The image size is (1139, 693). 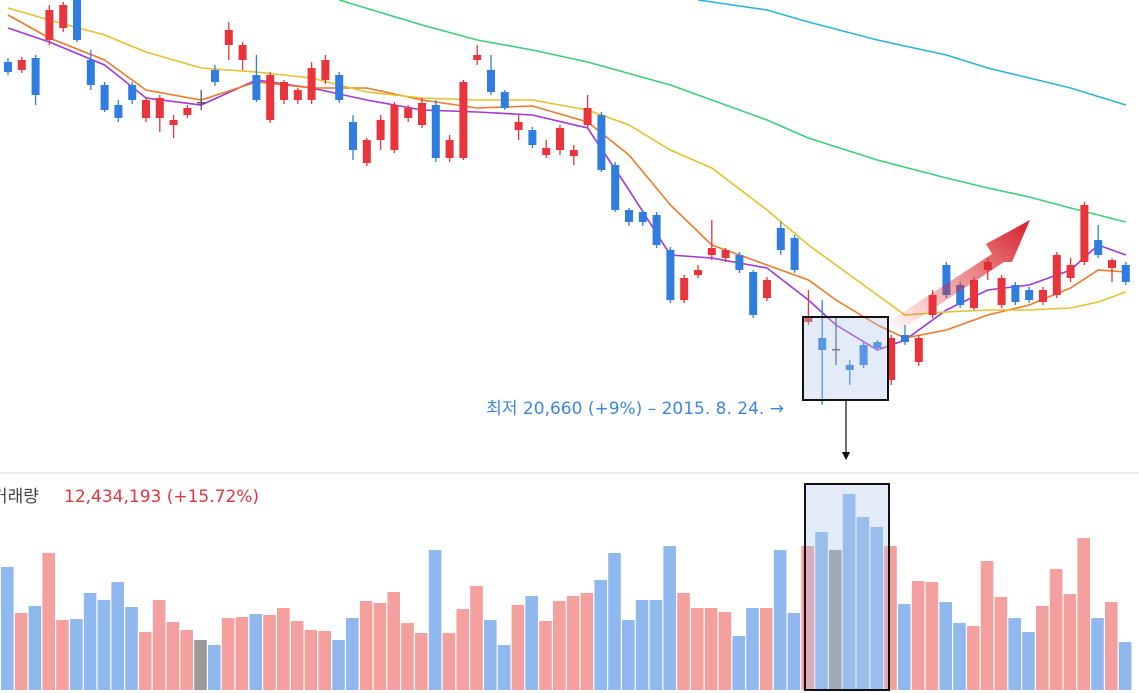 I want to click on highlight-box, so click(x=847, y=587).